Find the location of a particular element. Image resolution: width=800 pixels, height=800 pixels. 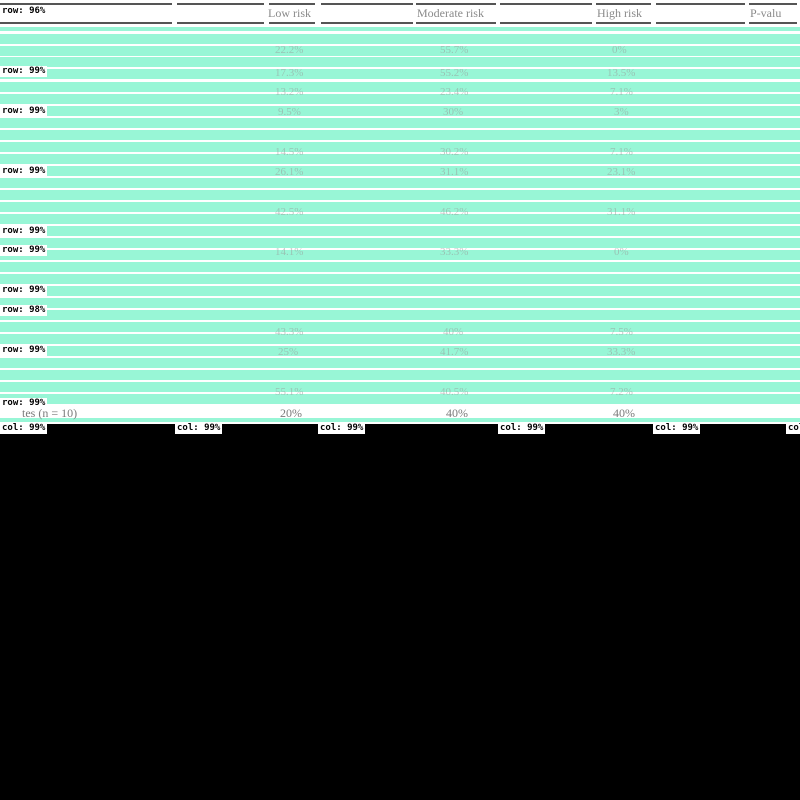

cell-value: 30% is located at coordinates (453, 112).